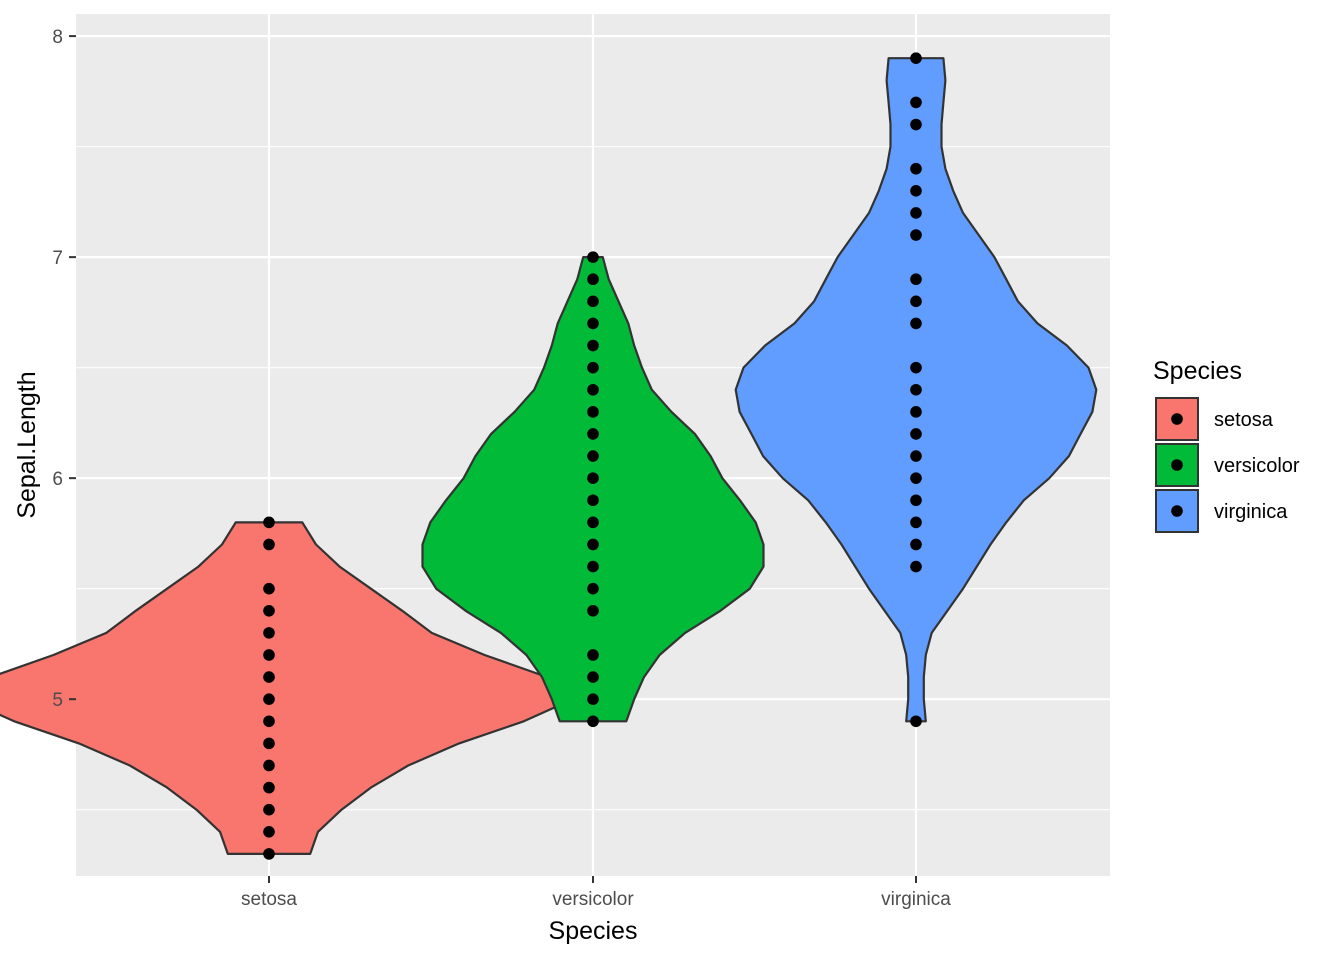 This screenshot has width=1344, height=960. What do you see at coordinates (57, 258) in the screenshot?
I see `y-tick-label: 7` at bounding box center [57, 258].